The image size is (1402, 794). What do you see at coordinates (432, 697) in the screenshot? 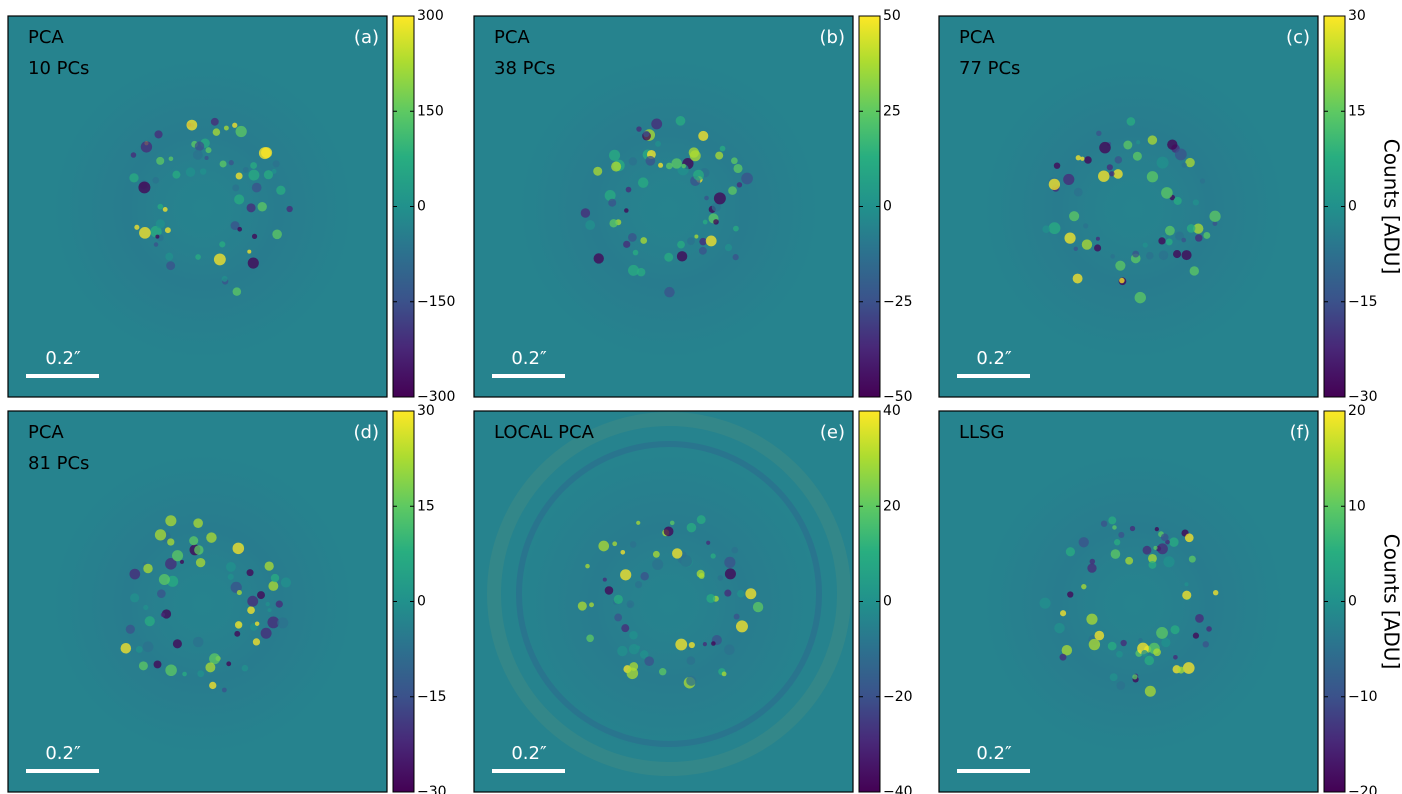
I see `colorbar-tick-label: −15` at bounding box center [432, 697].